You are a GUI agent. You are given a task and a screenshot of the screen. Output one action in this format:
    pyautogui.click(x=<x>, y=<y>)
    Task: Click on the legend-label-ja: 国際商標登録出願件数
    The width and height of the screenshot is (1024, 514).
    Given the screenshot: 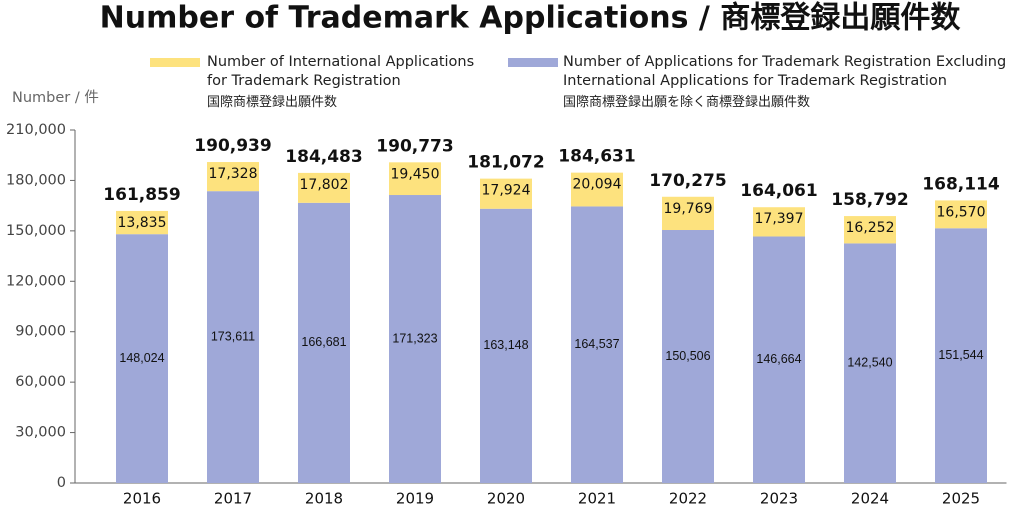 What is the action you would take?
    pyautogui.click(x=272, y=102)
    